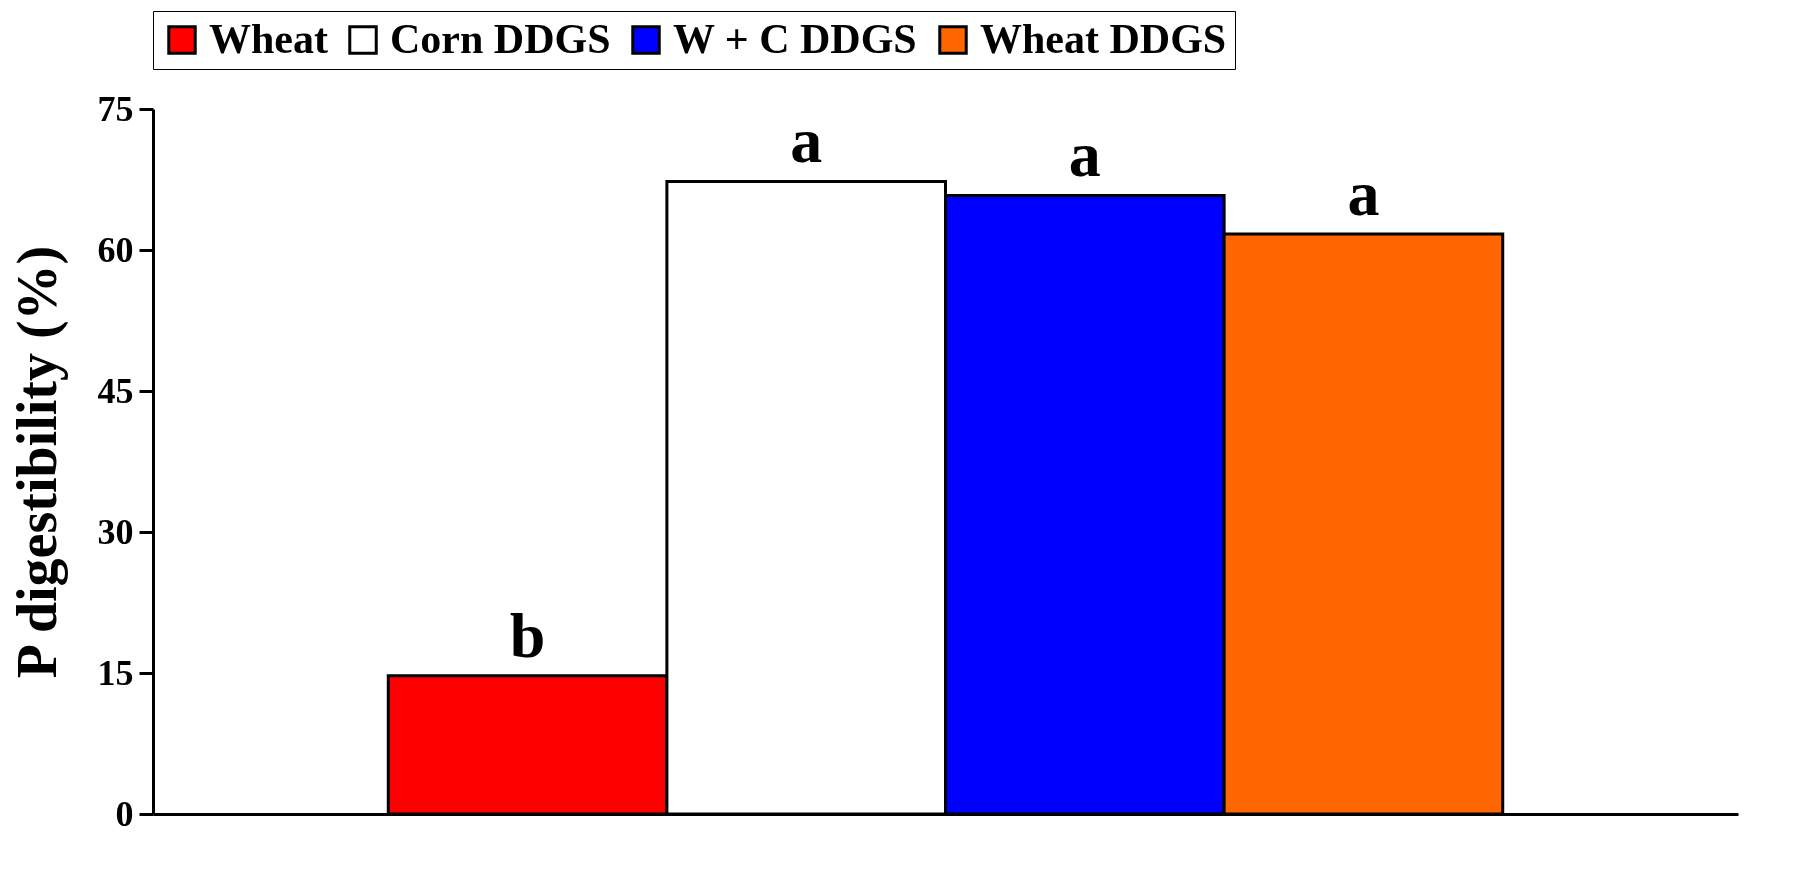  What do you see at coordinates (500, 39) in the screenshot?
I see `legend-label: Corn DDGS` at bounding box center [500, 39].